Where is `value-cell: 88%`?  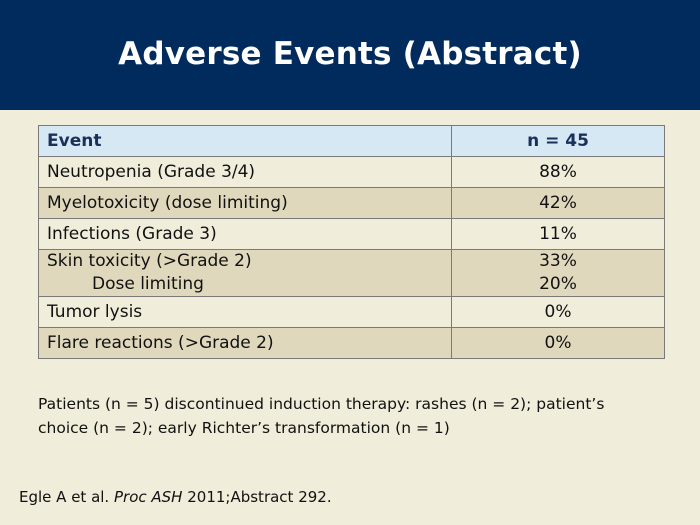 value-cell: 88% is located at coordinates (558, 172).